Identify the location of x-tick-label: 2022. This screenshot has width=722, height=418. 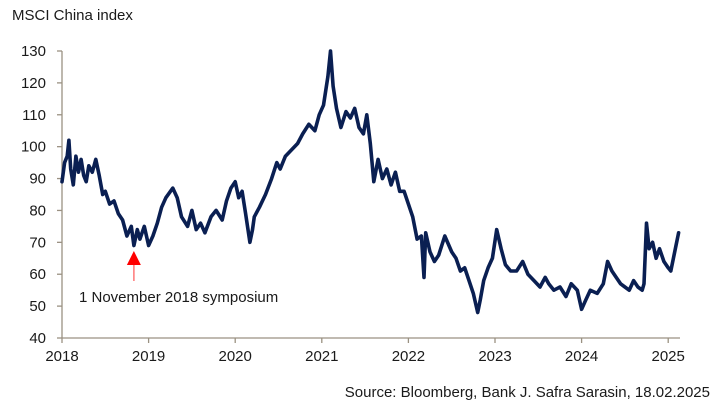
(408, 356).